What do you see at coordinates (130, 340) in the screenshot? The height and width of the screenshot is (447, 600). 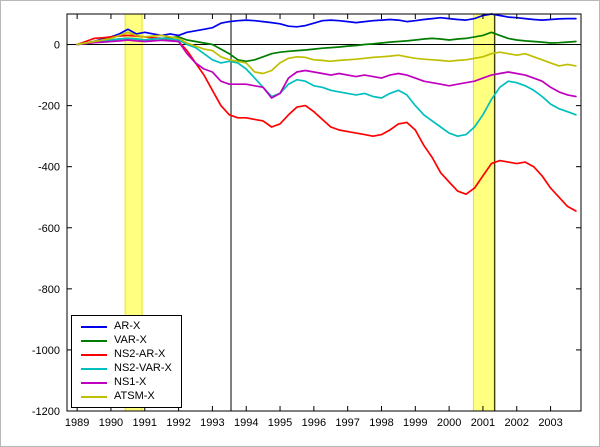 I see `legend-label: VAR-X` at bounding box center [130, 340].